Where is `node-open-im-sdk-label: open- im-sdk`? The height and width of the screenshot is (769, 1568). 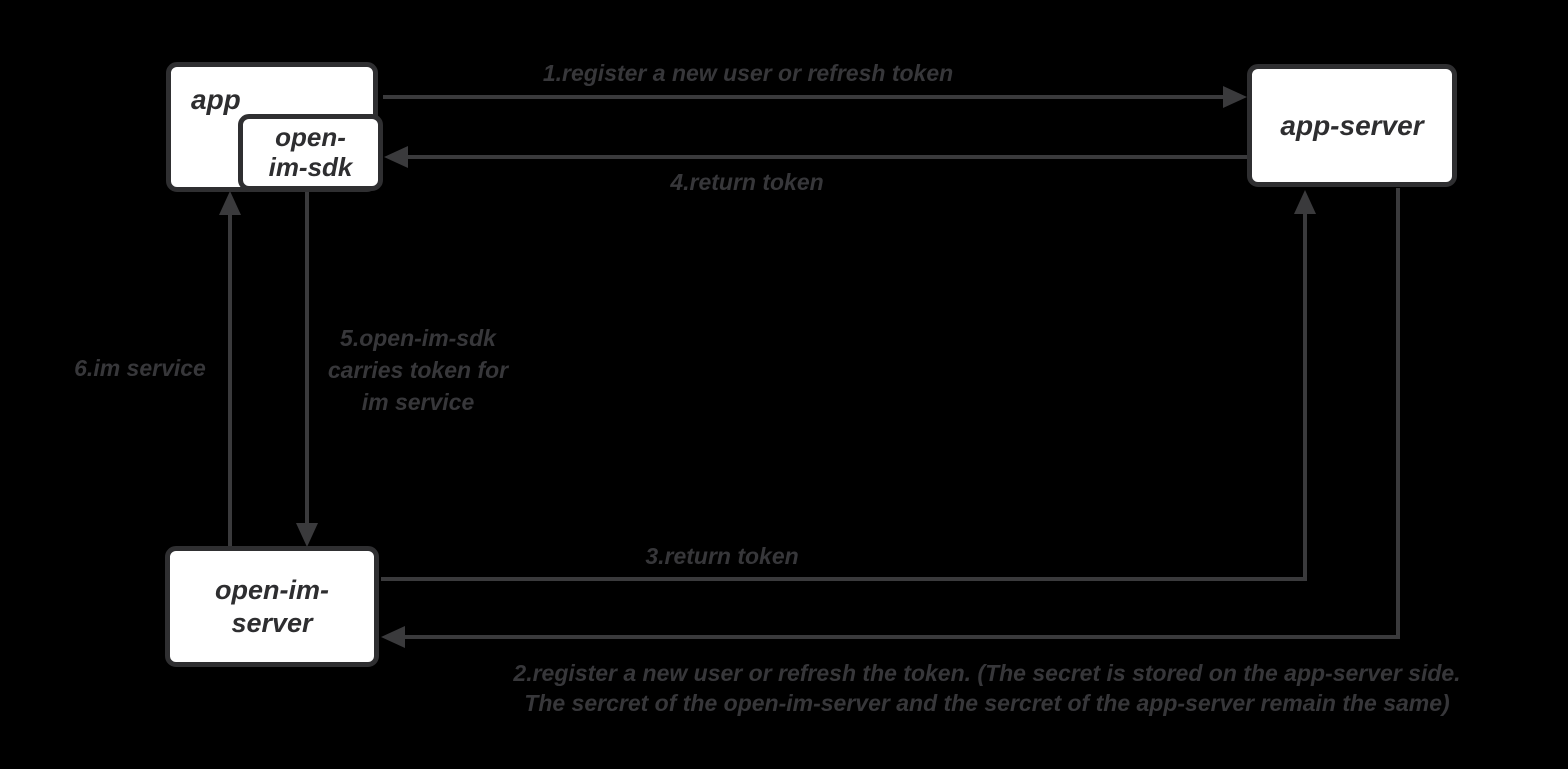
node-open-im-sdk-label: open- im-sdk is located at coordinates (310, 151).